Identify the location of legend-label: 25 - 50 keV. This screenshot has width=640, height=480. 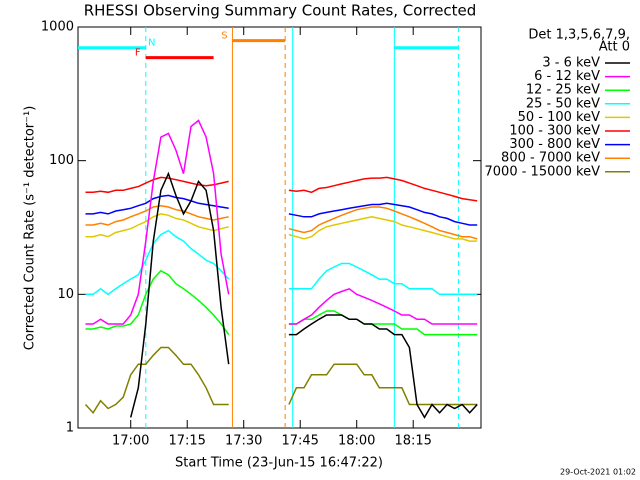
(563, 103).